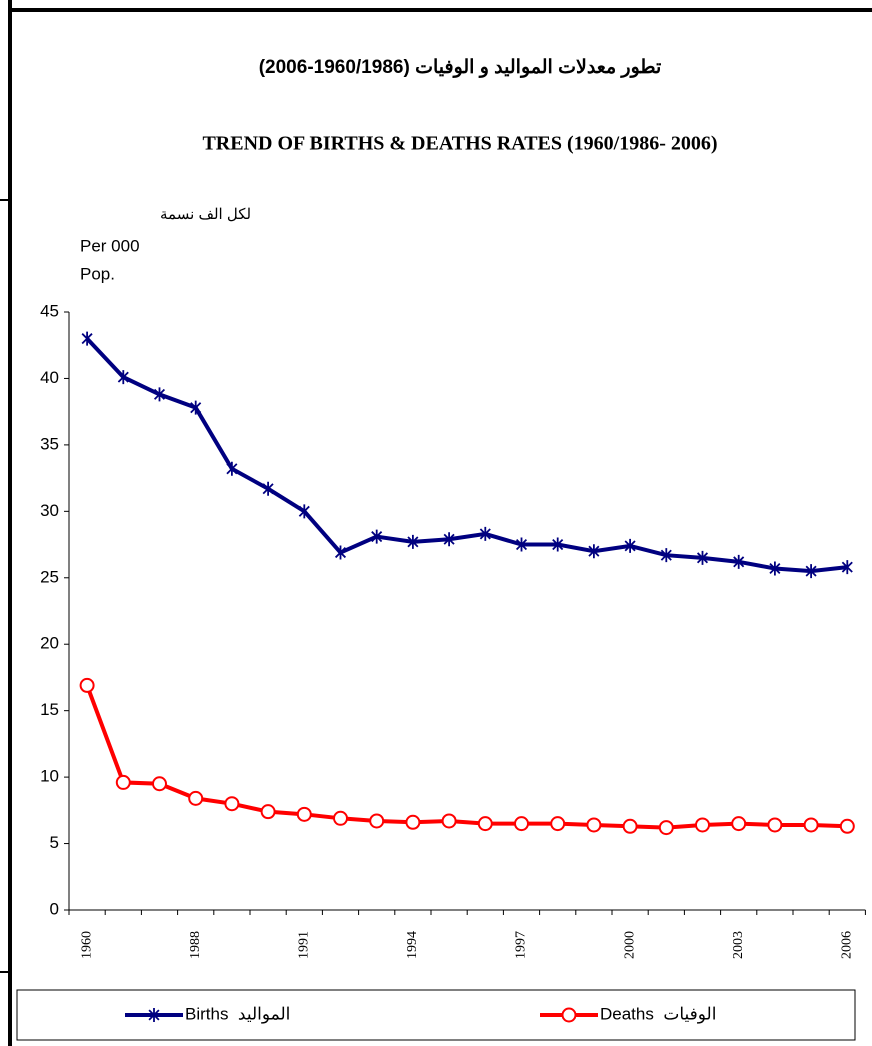  What do you see at coordinates (49, 443) in the screenshot?
I see `y-tick-label: 35` at bounding box center [49, 443].